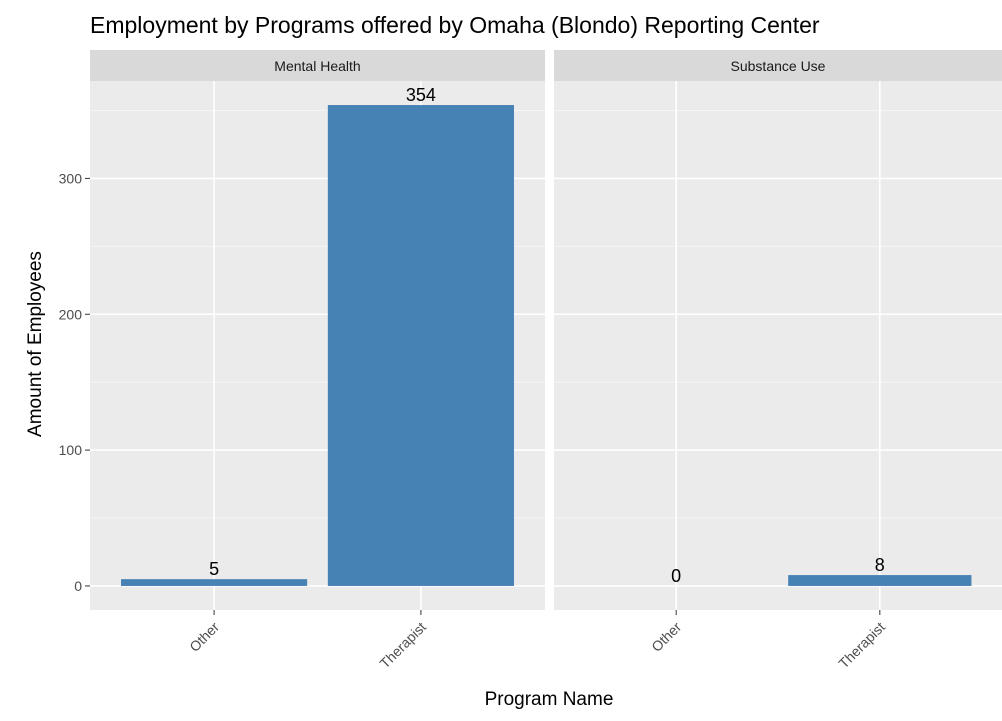 The width and height of the screenshot is (1002, 721). What do you see at coordinates (549, 699) in the screenshot?
I see `x-axis-title: Program Name` at bounding box center [549, 699].